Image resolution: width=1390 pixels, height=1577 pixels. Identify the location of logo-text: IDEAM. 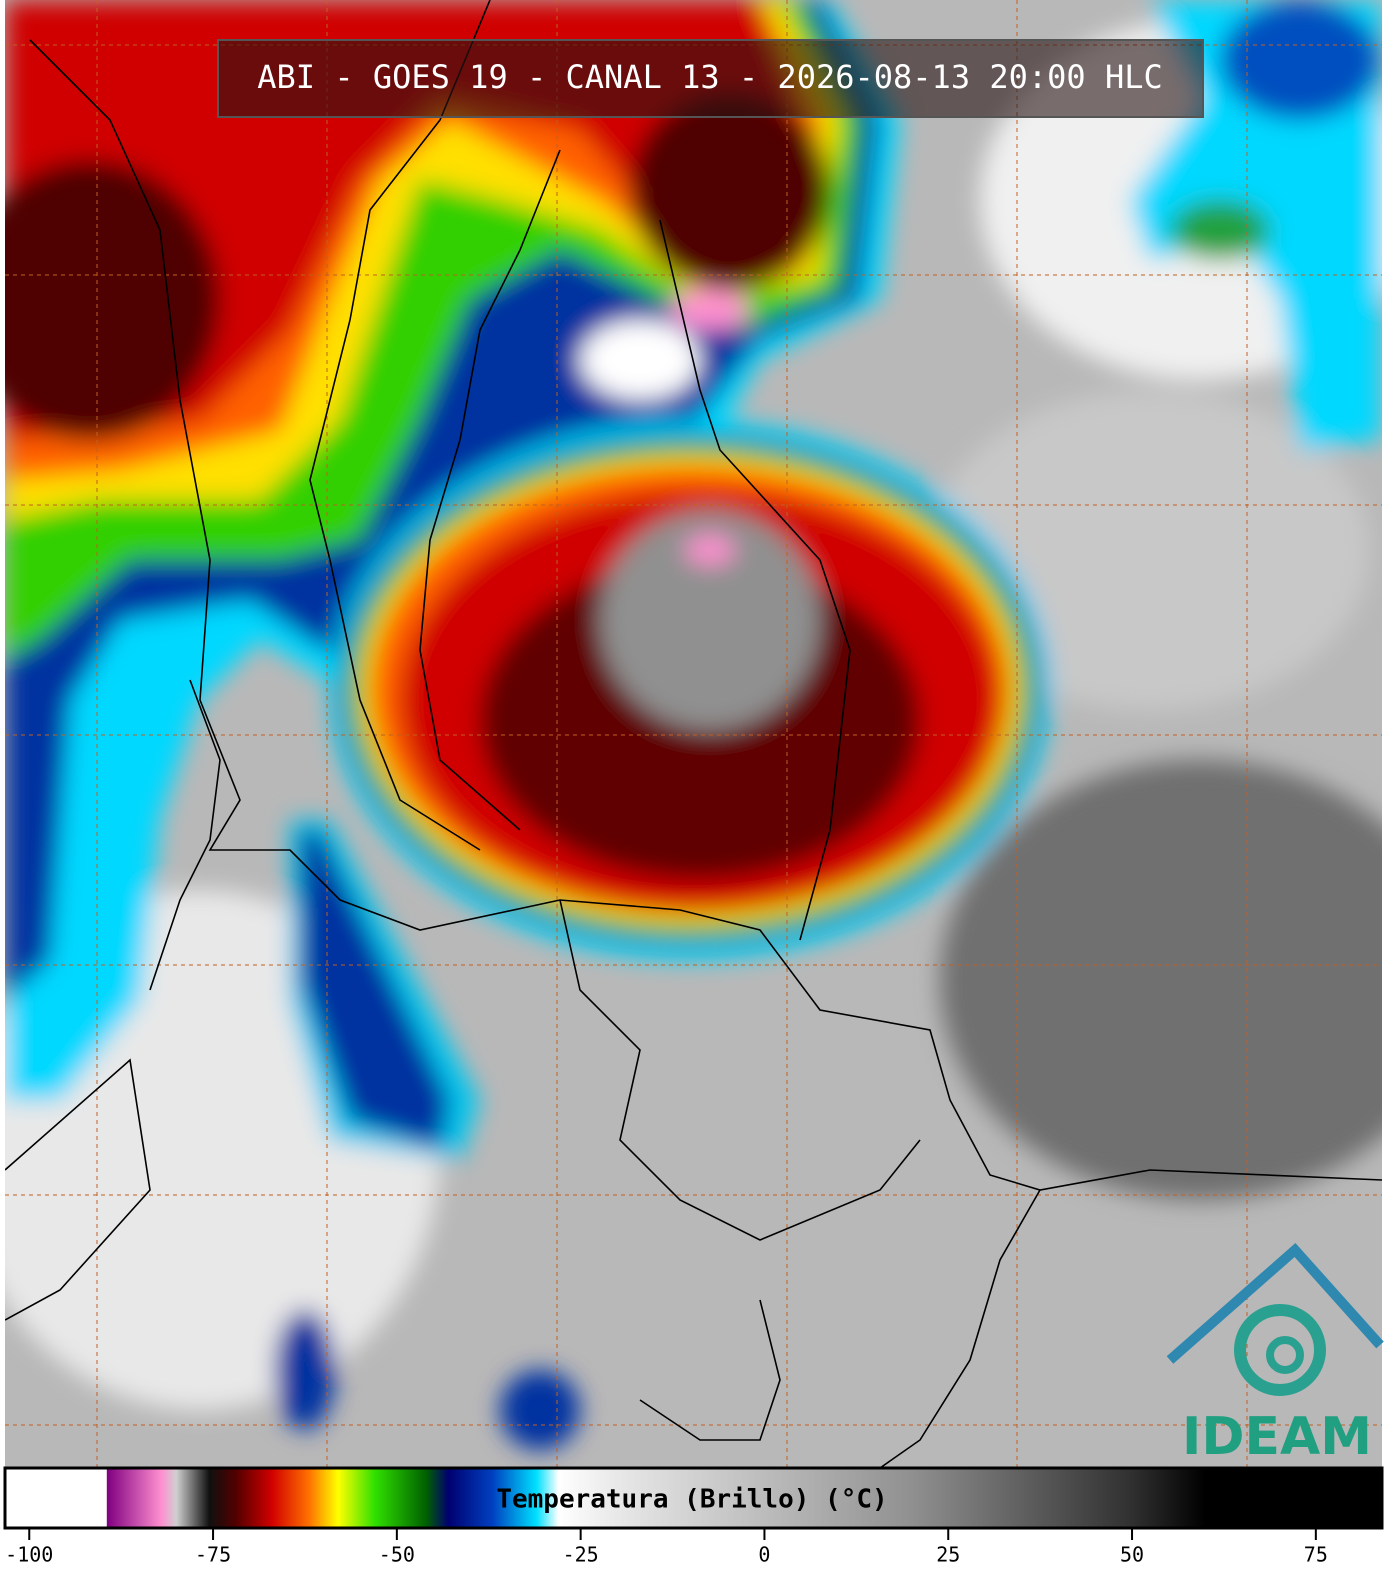
(1277, 1437).